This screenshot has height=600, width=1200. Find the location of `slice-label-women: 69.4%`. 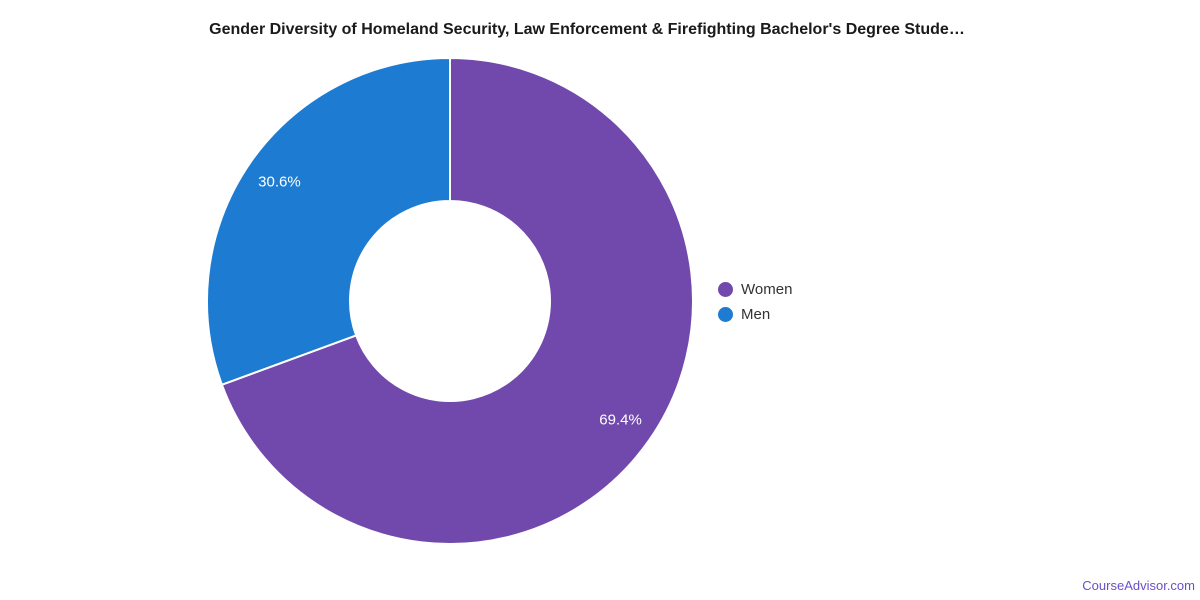

slice-label-women: 69.4% is located at coordinates (620, 420).